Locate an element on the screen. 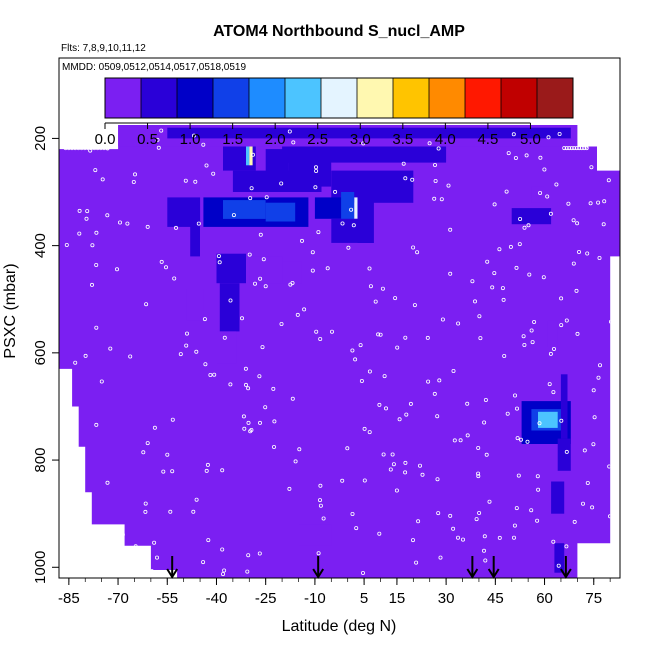 This screenshot has width=650, height=650. y-tick-label: 1000 is located at coordinates (40, 567).